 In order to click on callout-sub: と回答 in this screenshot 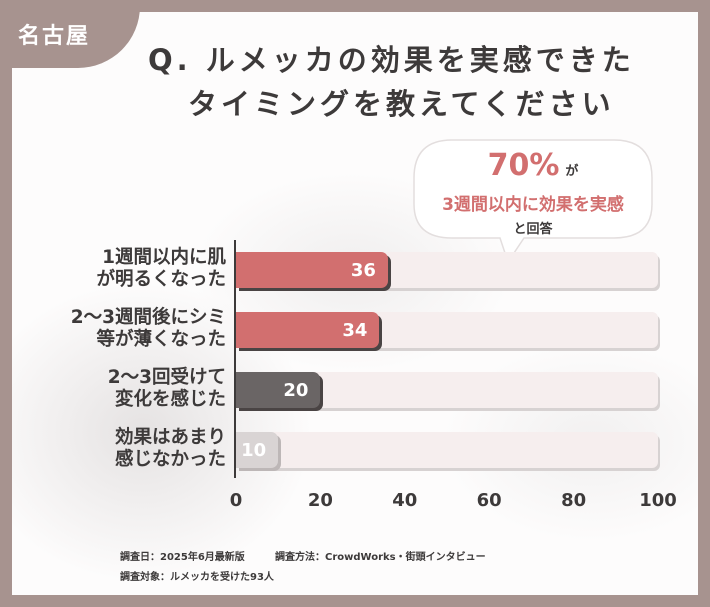, I will do `click(533, 229)`.